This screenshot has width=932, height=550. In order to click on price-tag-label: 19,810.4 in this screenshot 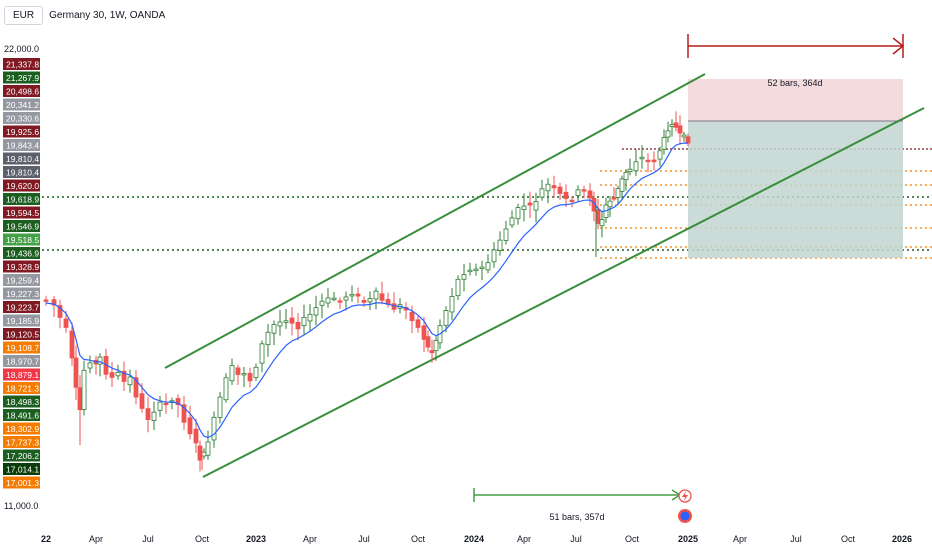, I will do `click(22, 159)`.